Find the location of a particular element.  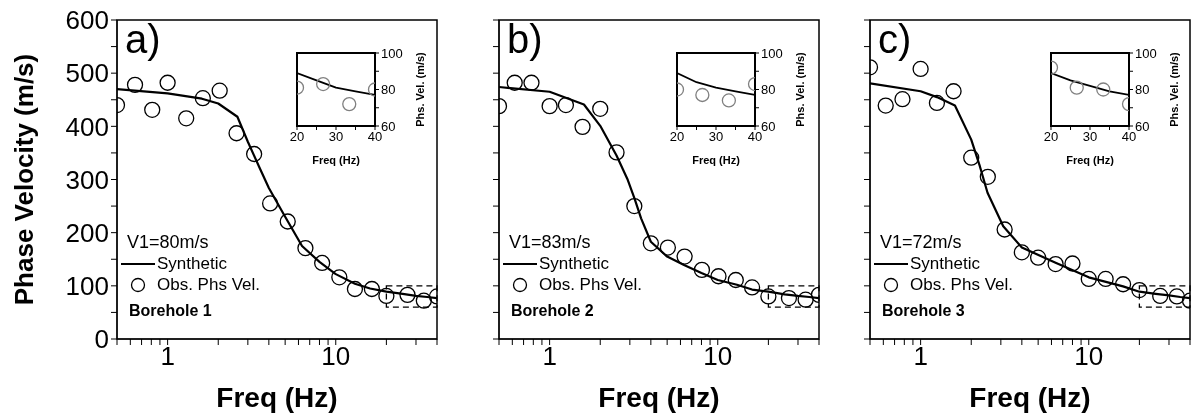

annotation: V1=80m/s is located at coordinates (168, 242).